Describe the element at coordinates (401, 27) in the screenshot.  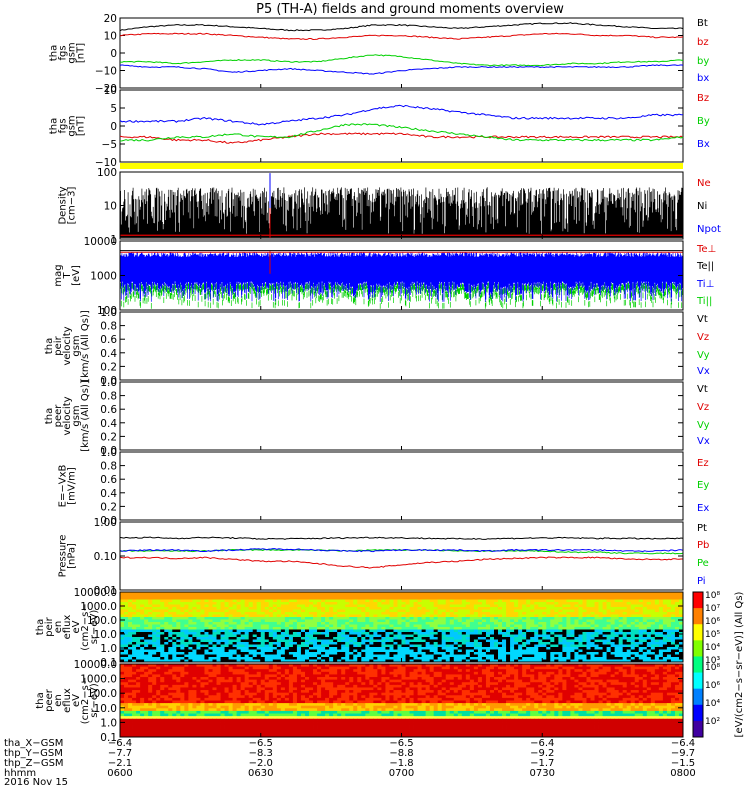
I see `series-bt-line` at that location.